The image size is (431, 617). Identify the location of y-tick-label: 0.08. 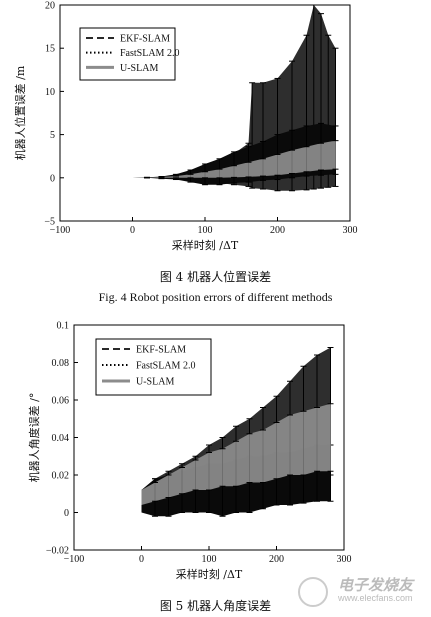
(61, 363).